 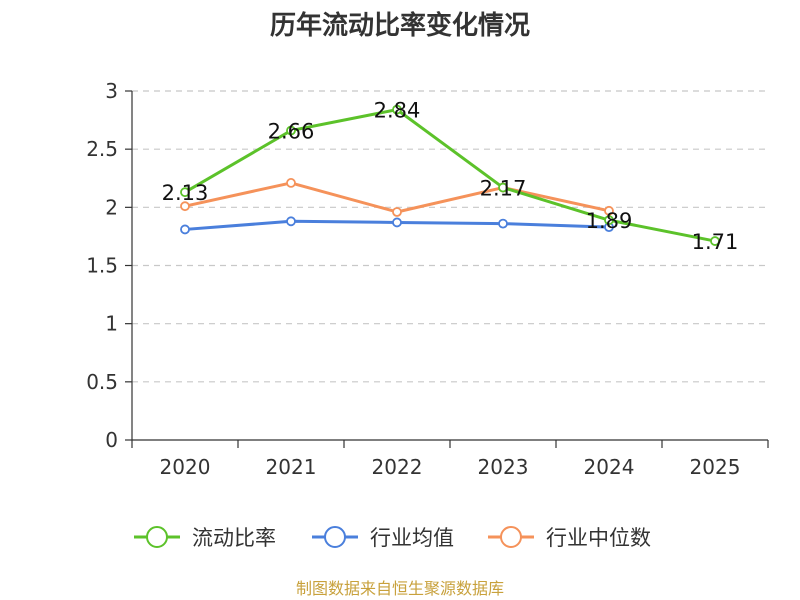 I want to click on source-note: 制图数据来自恒生聚源数据库, so click(x=400, y=588).